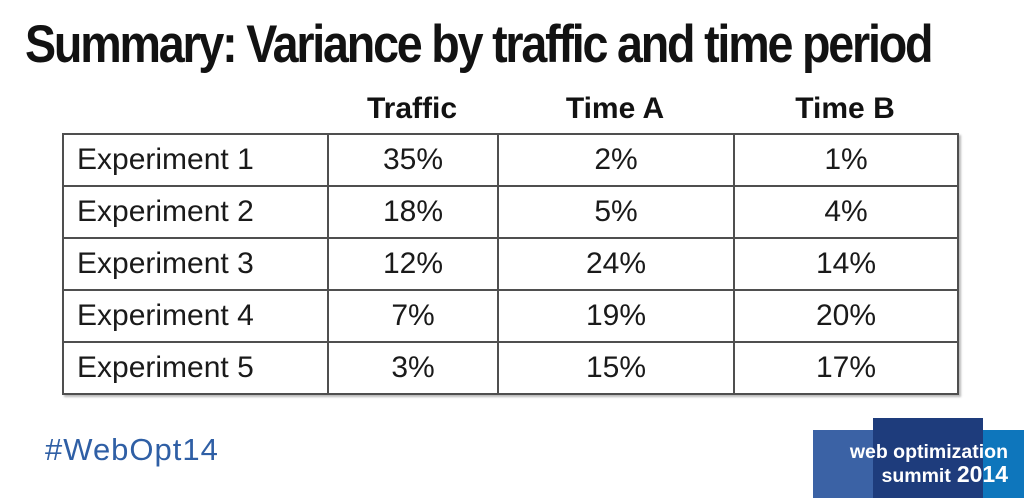 This screenshot has height=498, width=1024. What do you see at coordinates (413, 160) in the screenshot?
I see `cell-traffic: 35%` at bounding box center [413, 160].